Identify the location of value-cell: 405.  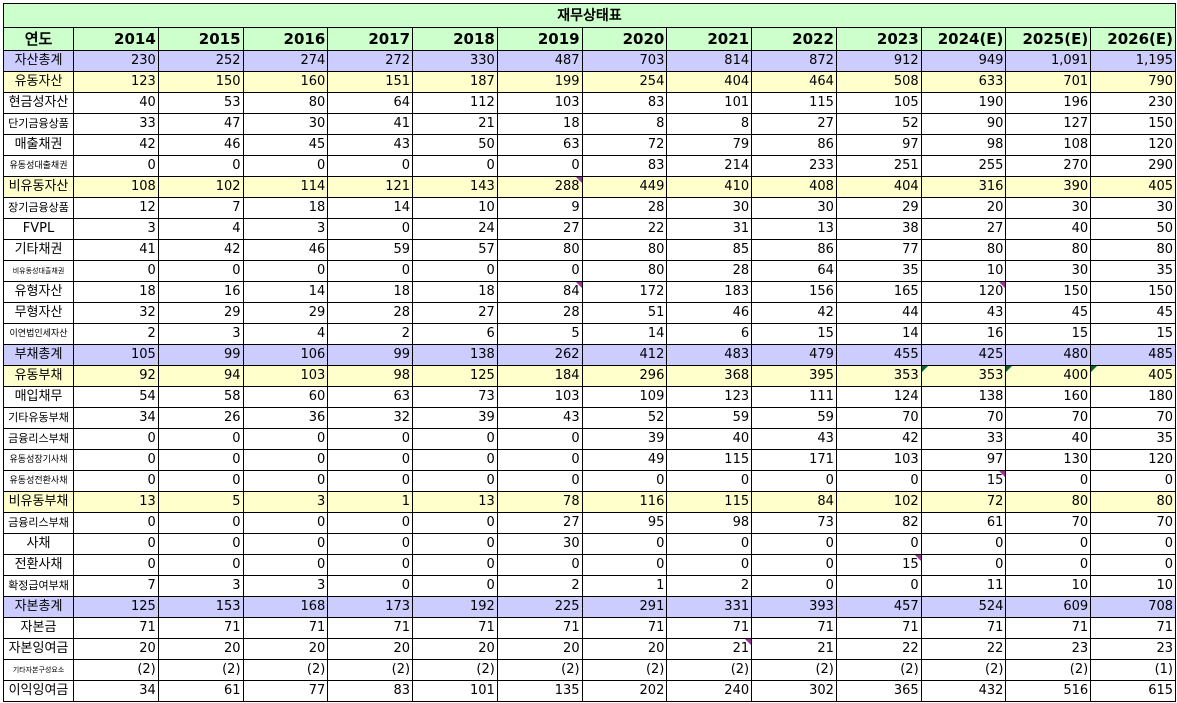
(1133, 376).